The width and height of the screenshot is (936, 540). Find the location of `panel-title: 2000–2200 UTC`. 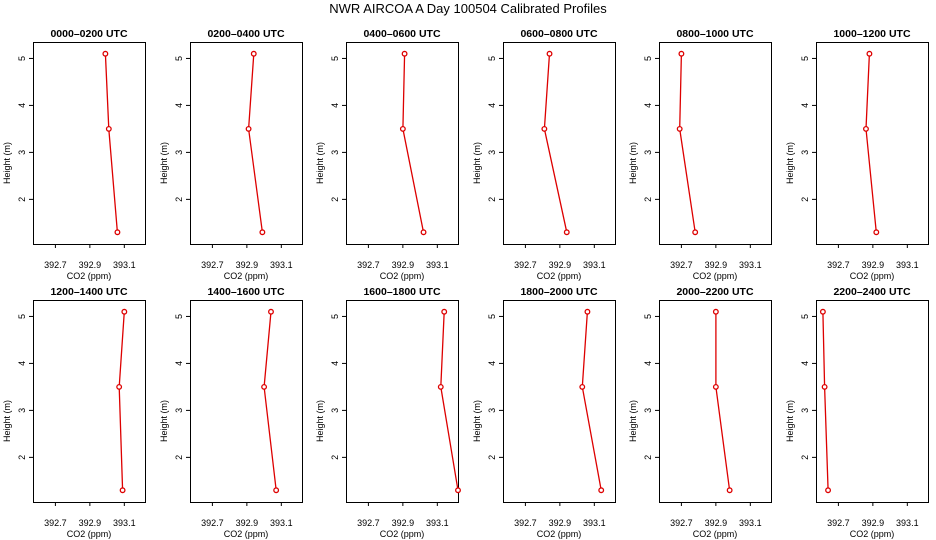

panel-title: 2000–2200 UTC is located at coordinates (714, 292).